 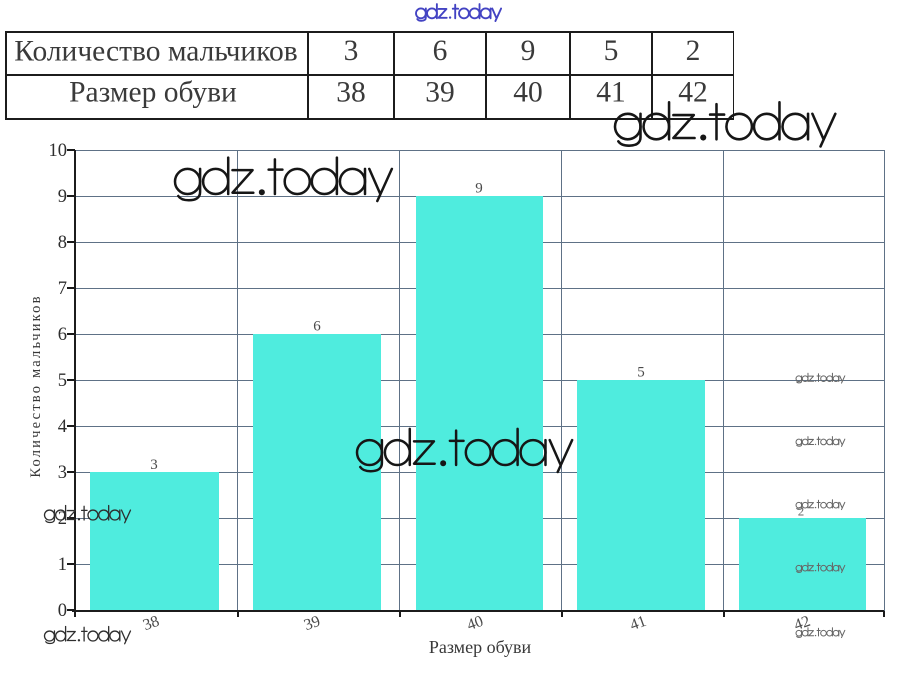 What do you see at coordinates (62, 289) in the screenshot?
I see `svg-text: 7` at bounding box center [62, 289].